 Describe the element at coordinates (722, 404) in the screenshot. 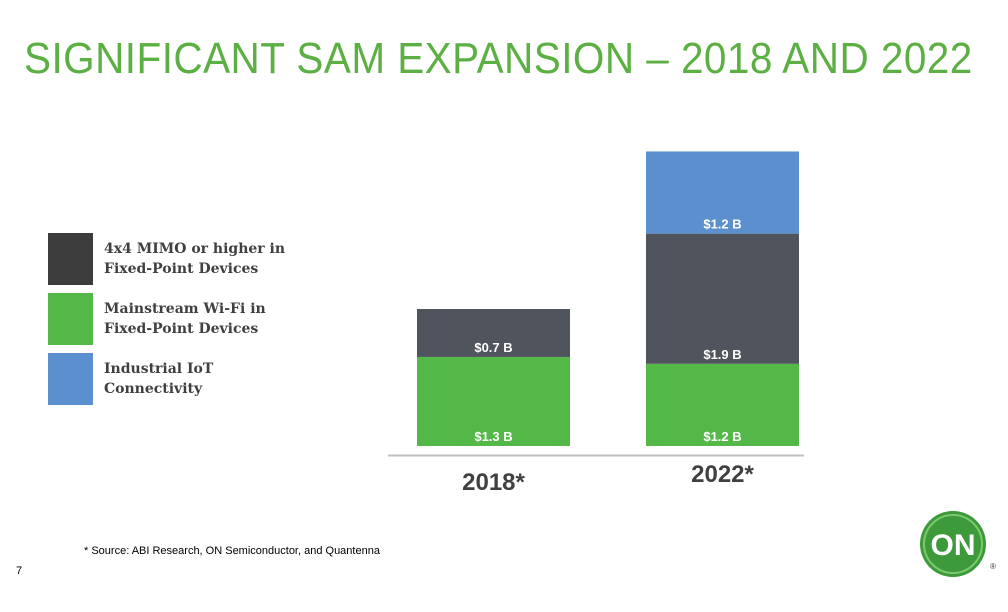

I see `bar-segment-2022-s0` at that location.